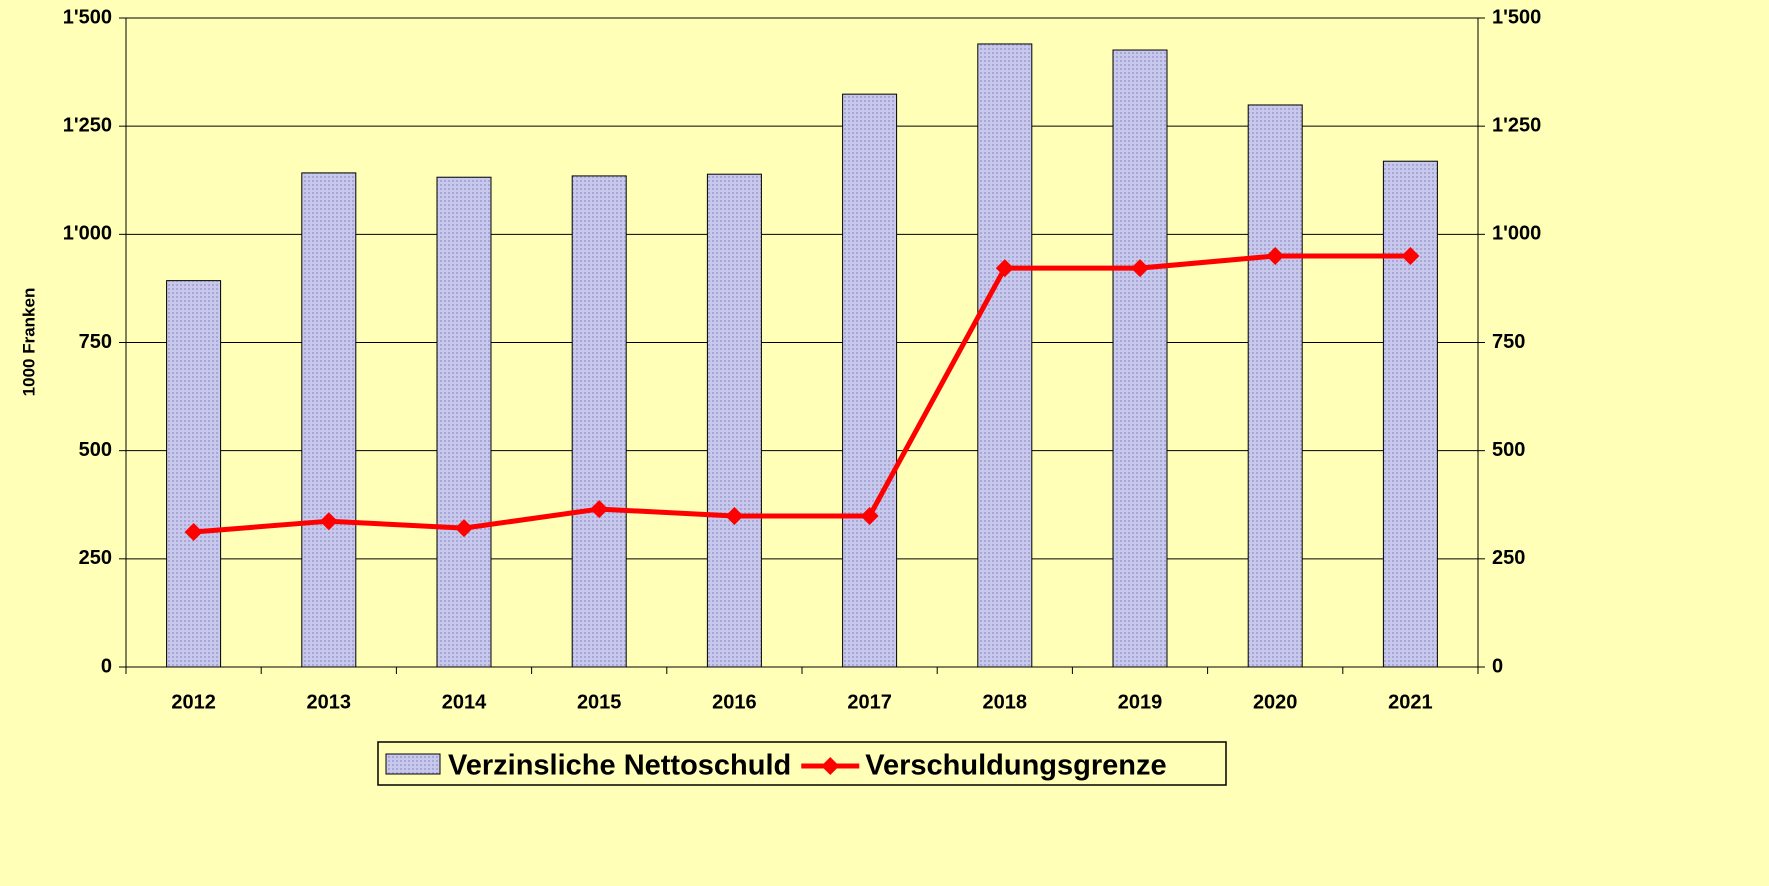 This screenshot has width=1769, height=886. I want to click on x-tick-label: 2018, so click(1005, 702).